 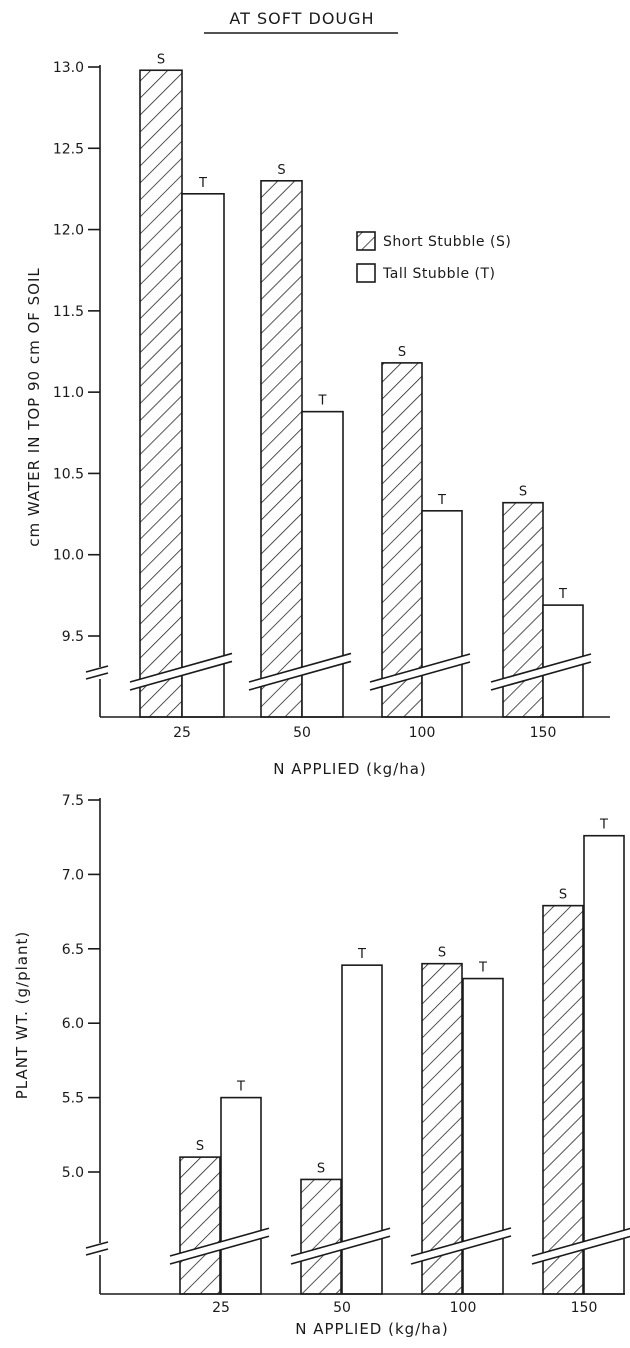 What do you see at coordinates (68, 556) in the screenshot?
I see `y-tick-label: 10.0` at bounding box center [68, 556].